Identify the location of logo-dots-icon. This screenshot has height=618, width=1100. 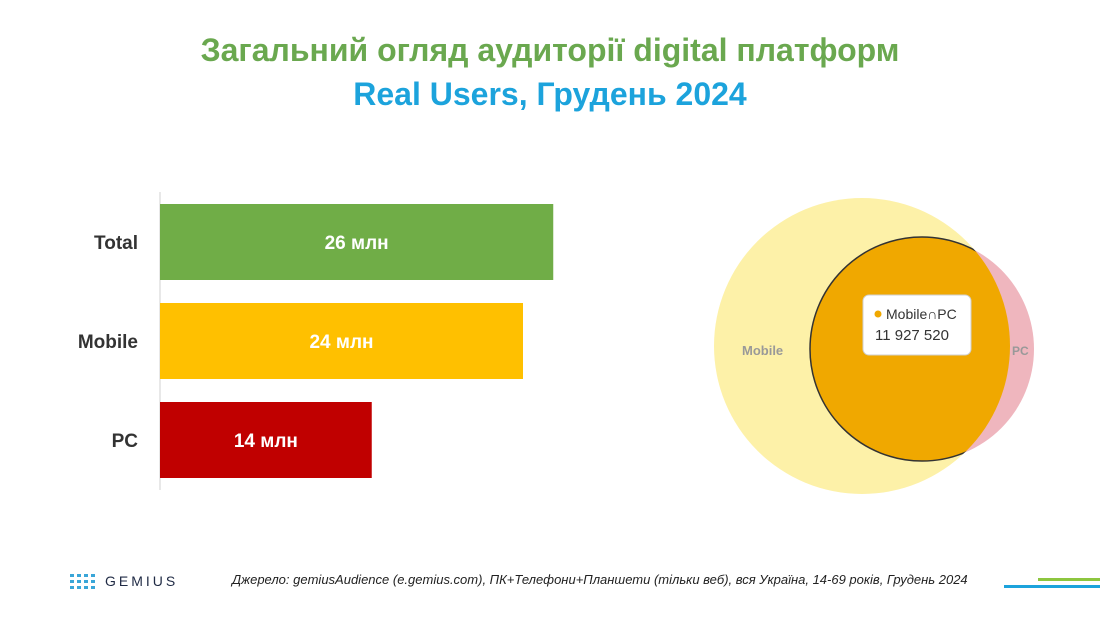
(82, 581).